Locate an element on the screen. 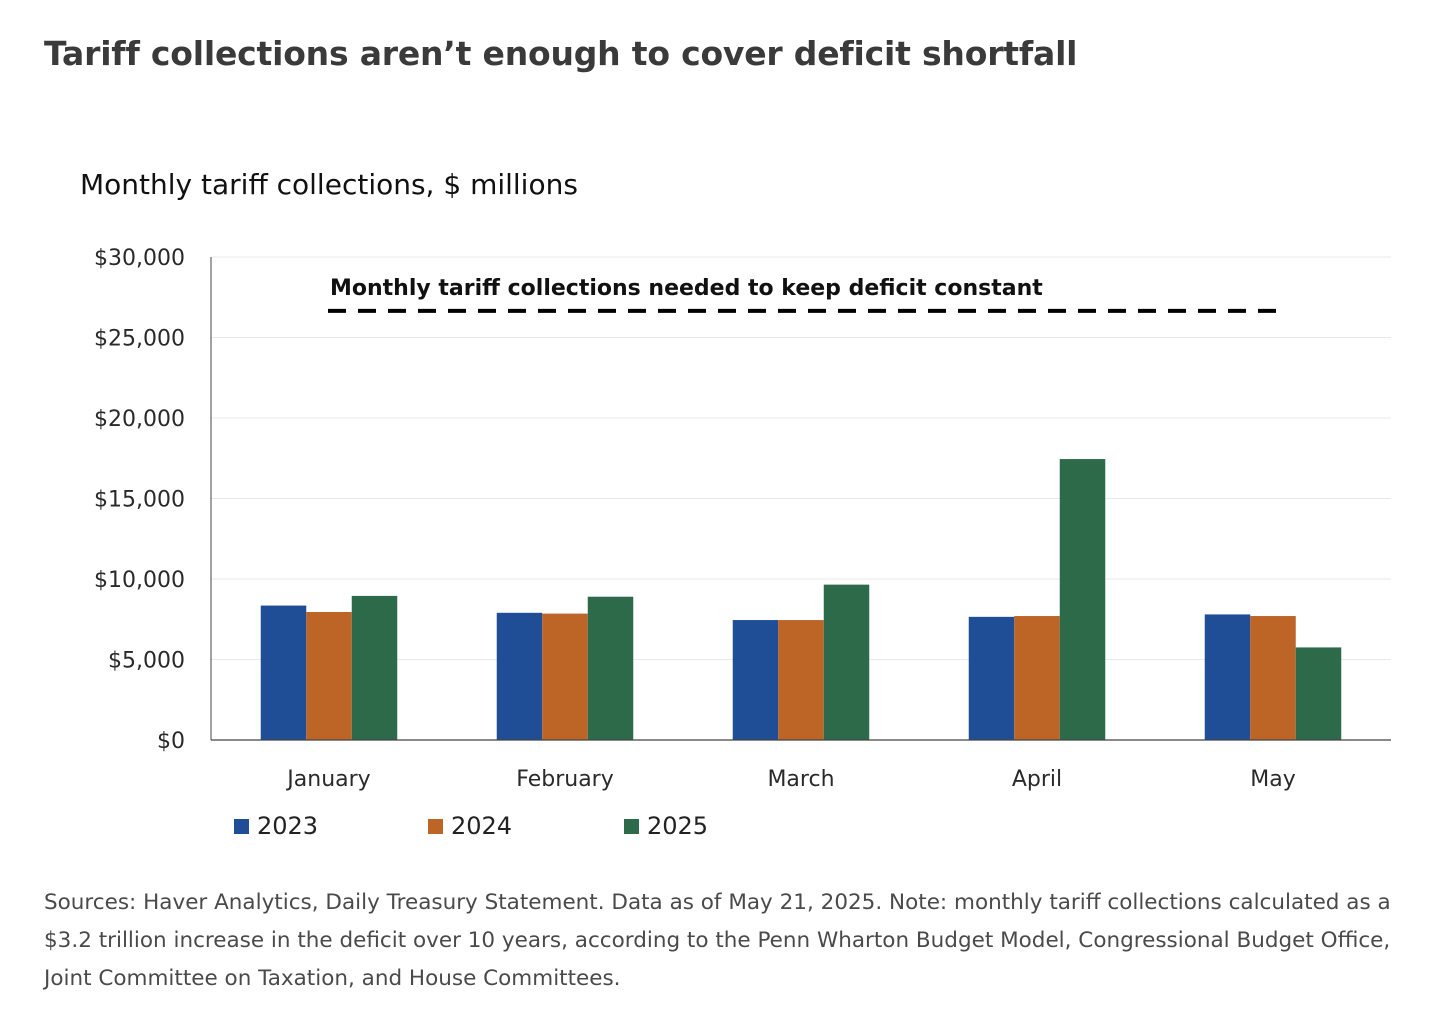  y-tick-label: $15,000 is located at coordinates (139, 500).